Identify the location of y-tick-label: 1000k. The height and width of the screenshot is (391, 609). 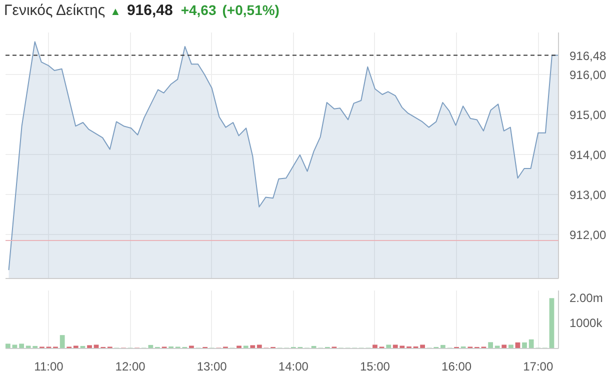
(587, 323).